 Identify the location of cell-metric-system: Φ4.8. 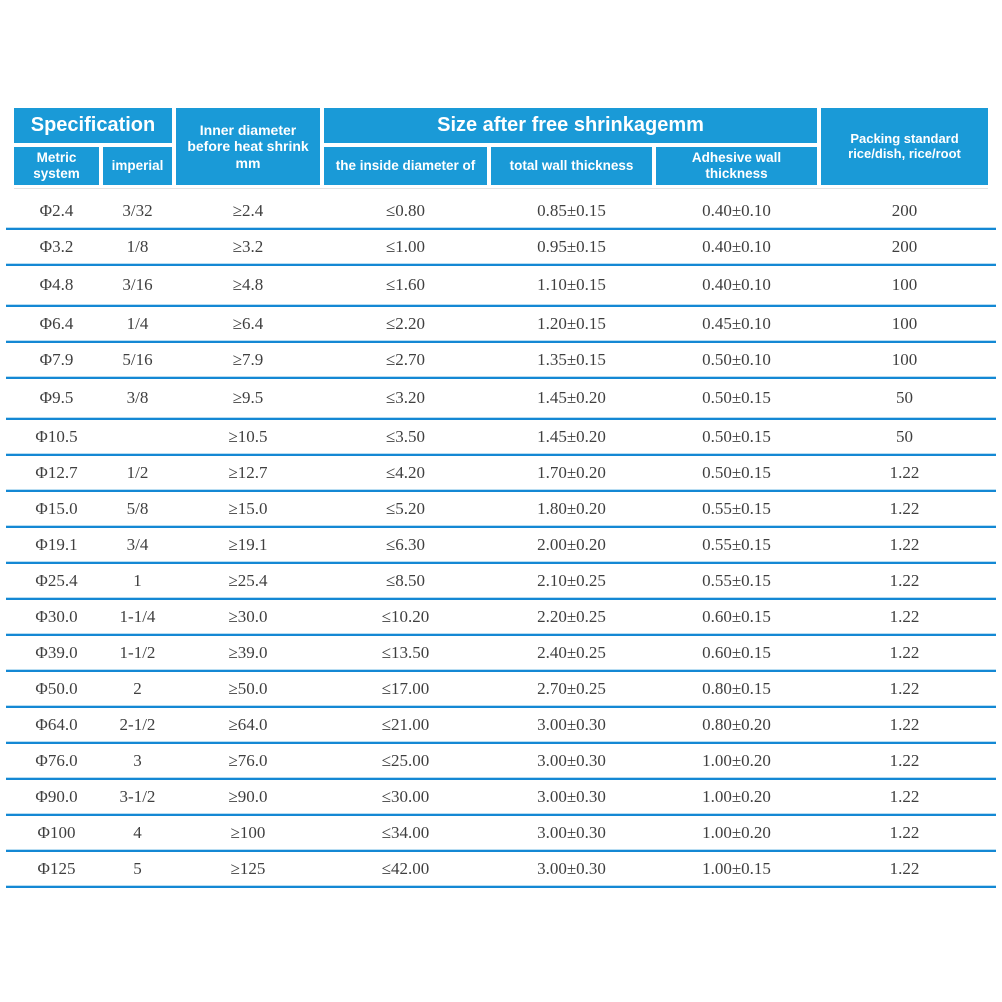
(56, 284).